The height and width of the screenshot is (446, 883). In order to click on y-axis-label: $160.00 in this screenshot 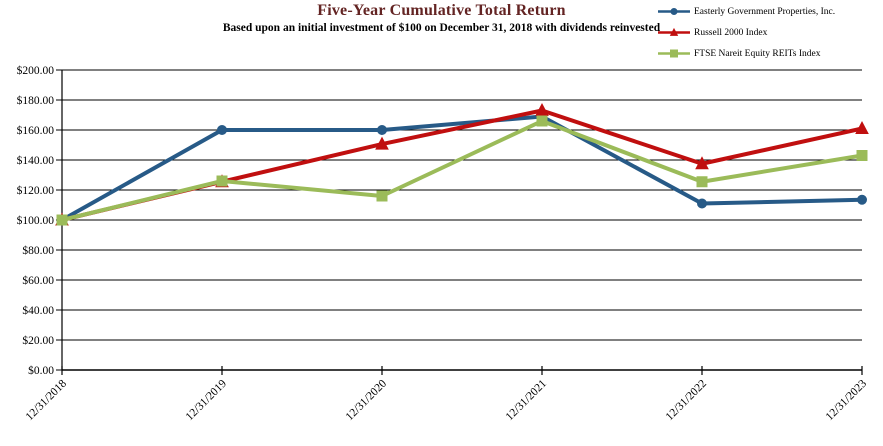, I will do `click(36, 130)`.